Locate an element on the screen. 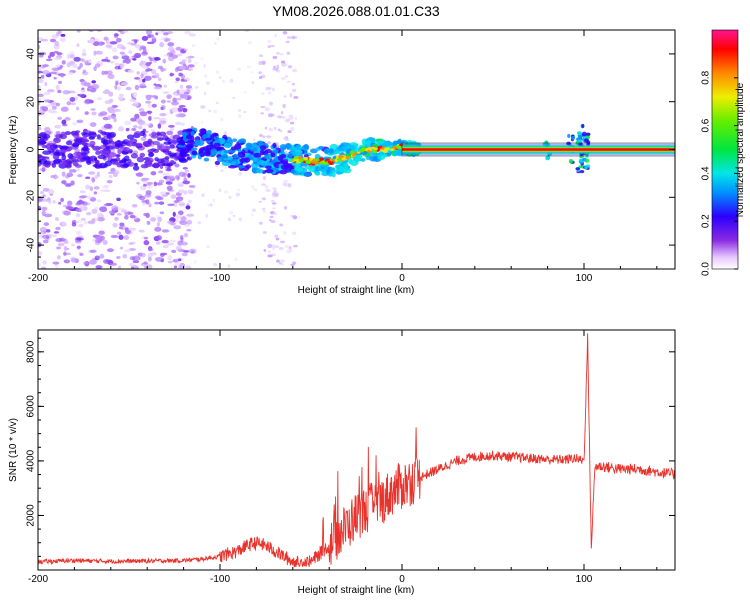  spectrogram-y-label: Frequency (Hz) is located at coordinates (13, 150).